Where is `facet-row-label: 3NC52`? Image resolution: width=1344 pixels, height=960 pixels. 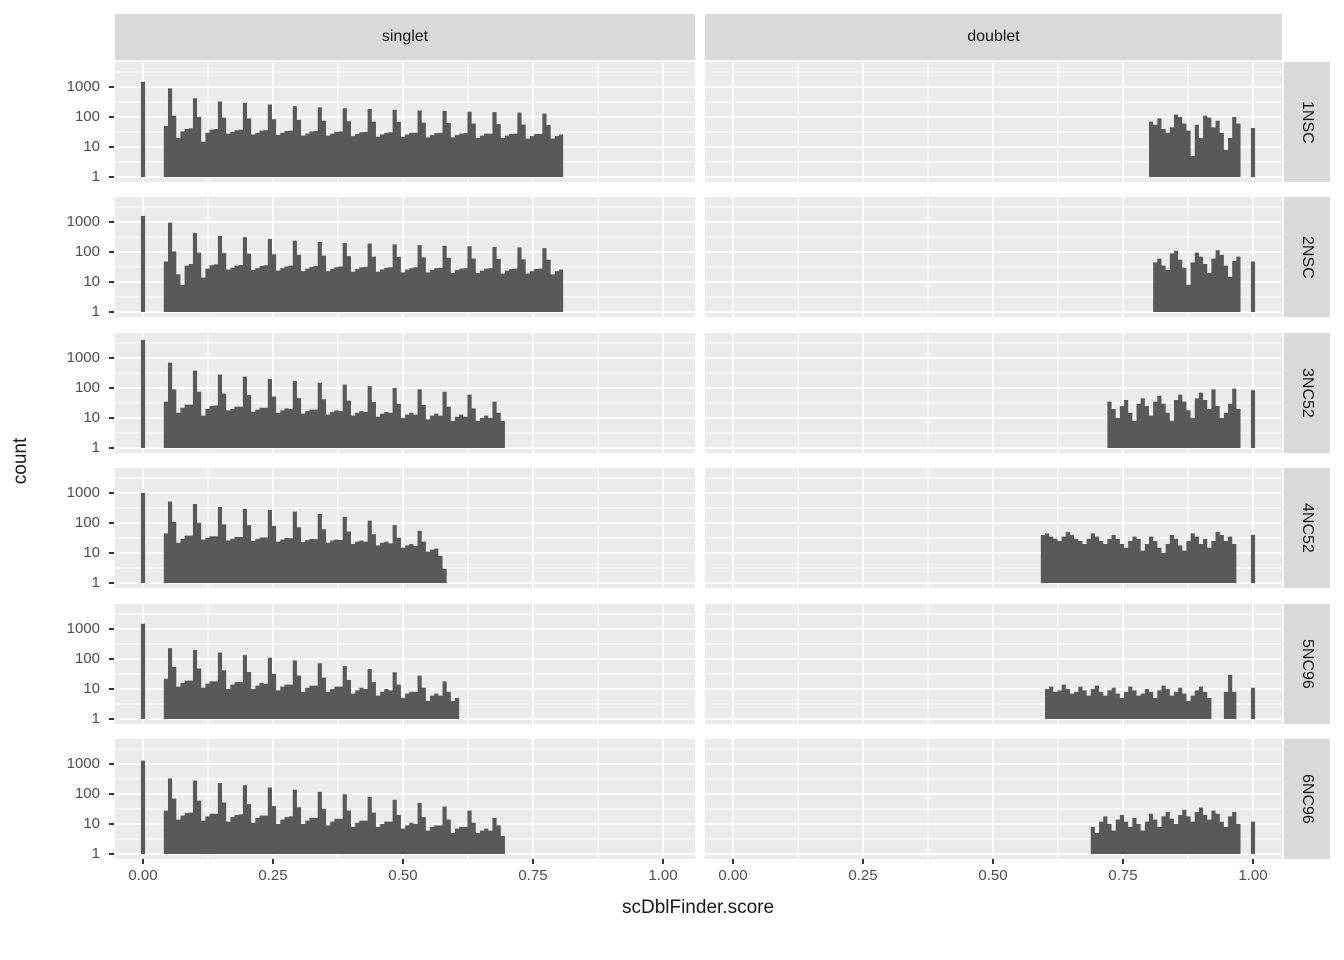
facet-row-label: 3NC52 is located at coordinates (1307, 393).